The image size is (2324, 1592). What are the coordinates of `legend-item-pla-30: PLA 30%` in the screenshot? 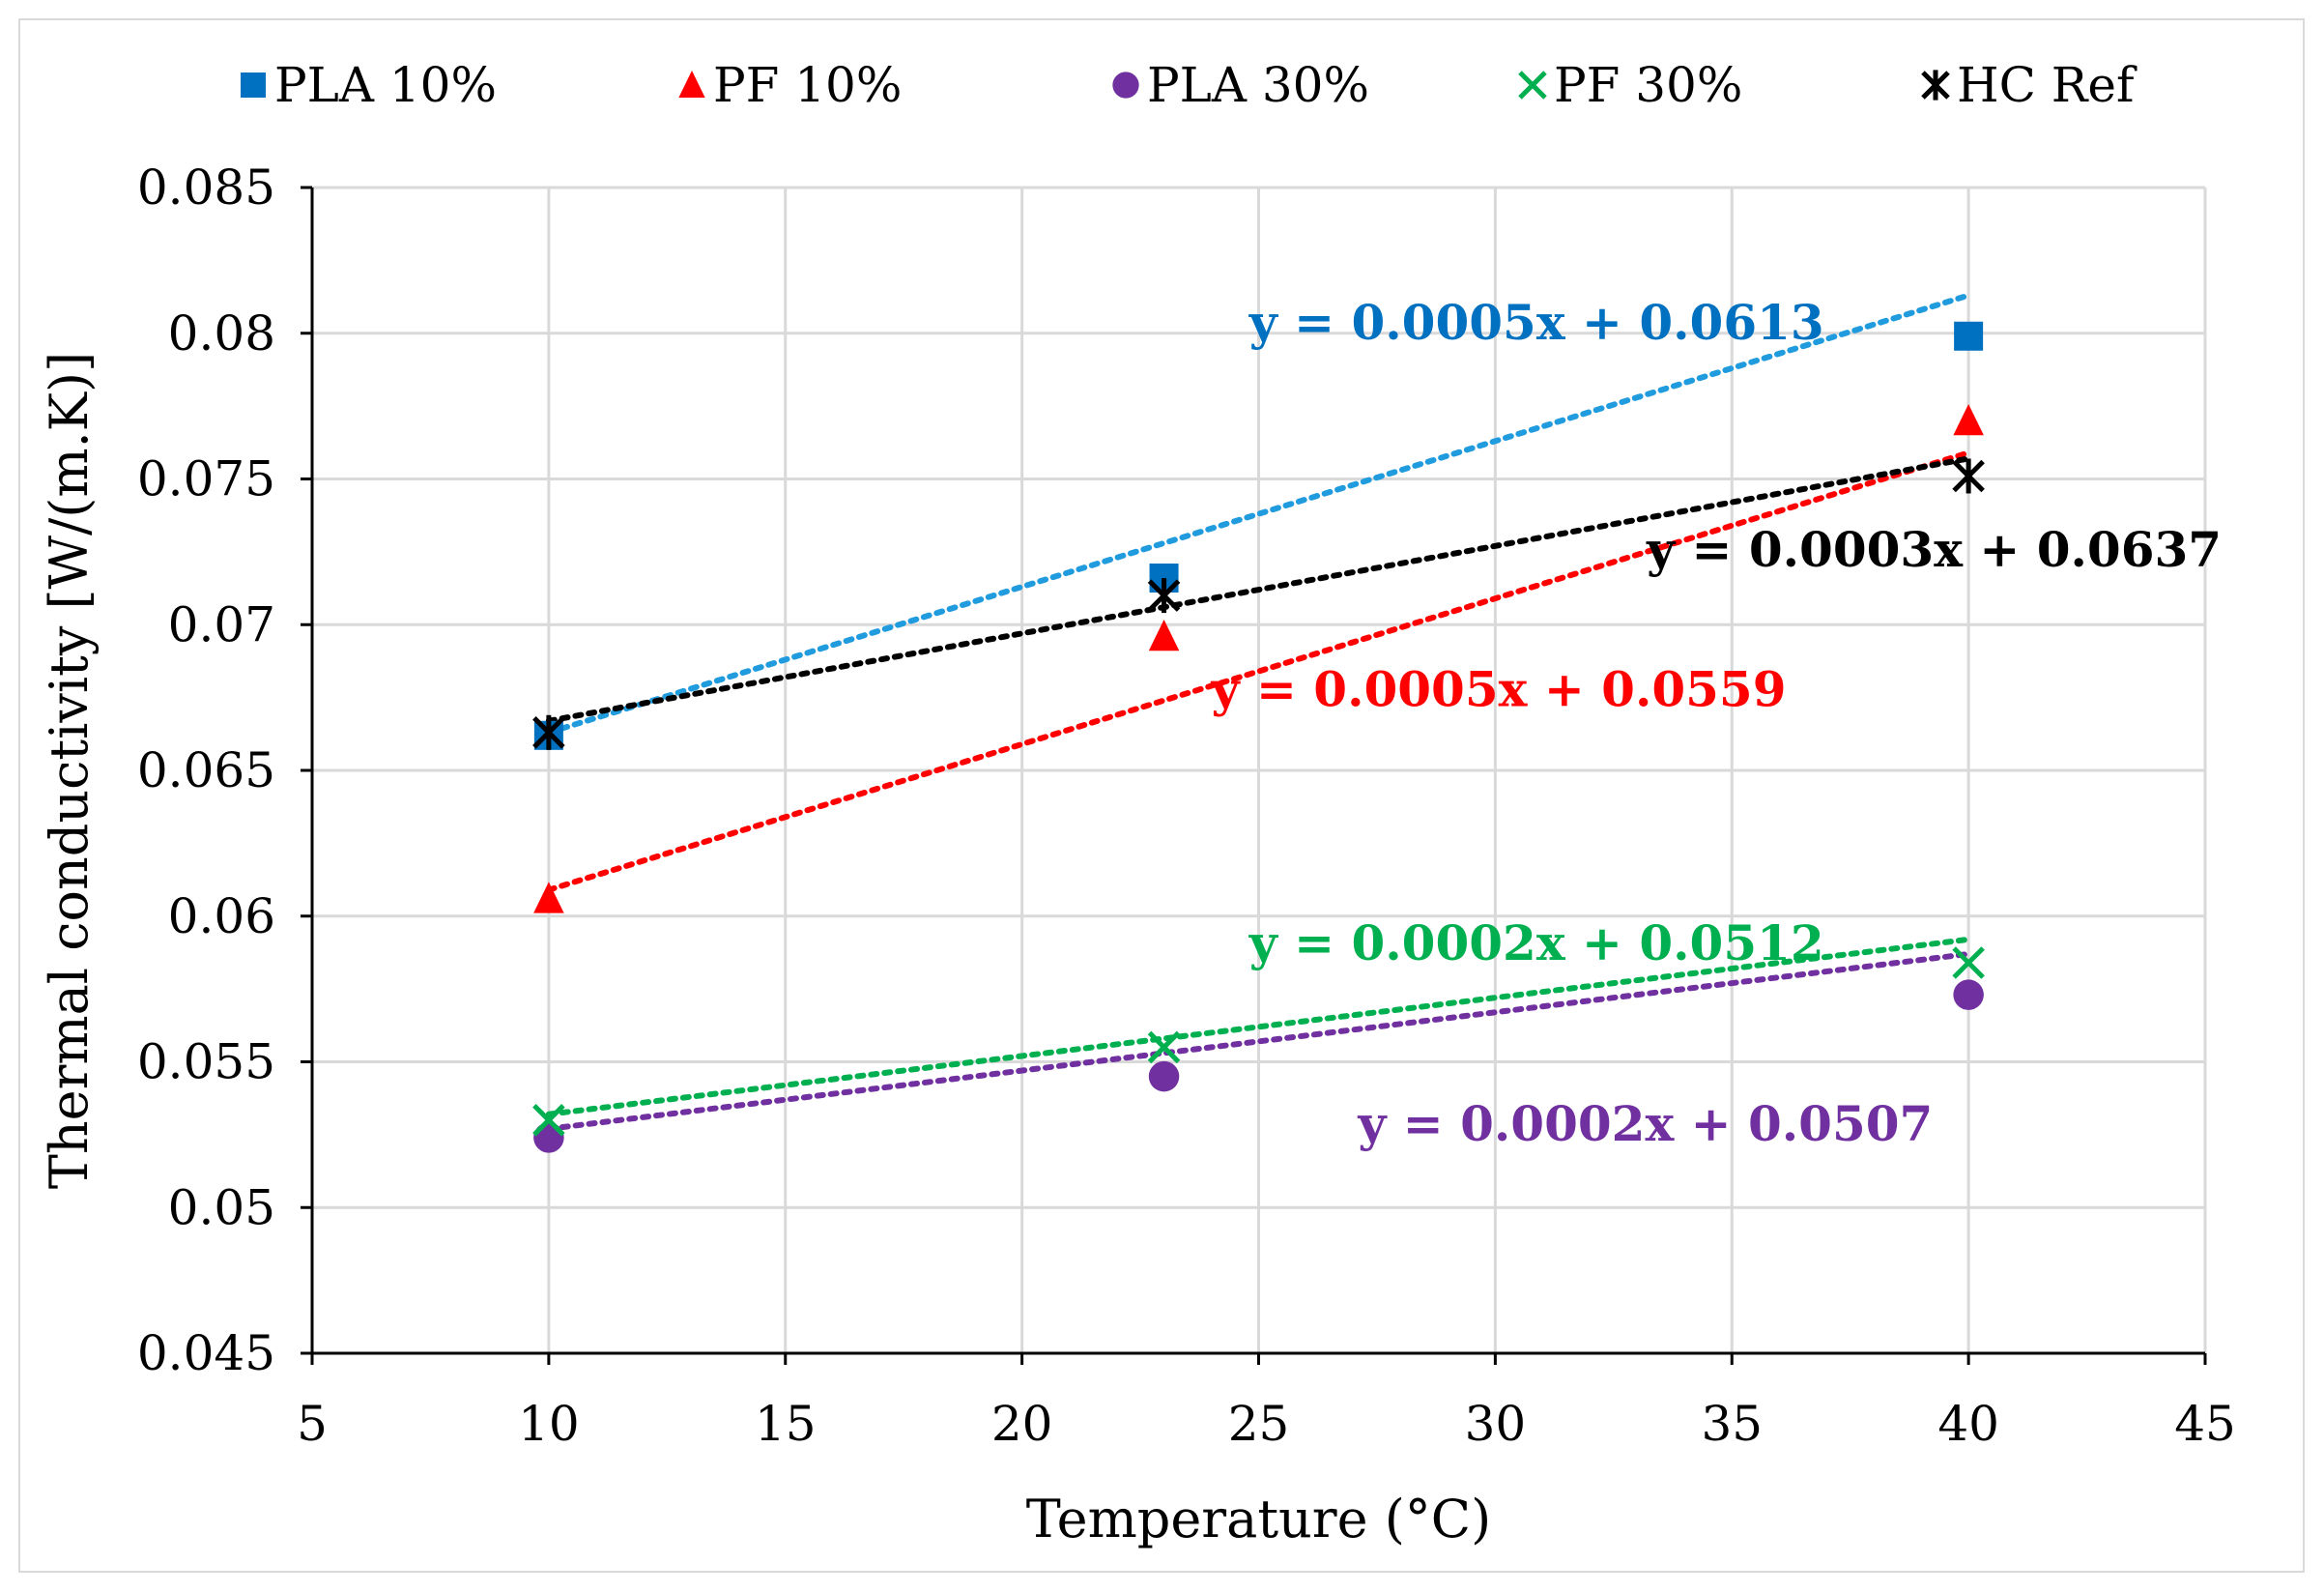 It's located at (1241, 85).